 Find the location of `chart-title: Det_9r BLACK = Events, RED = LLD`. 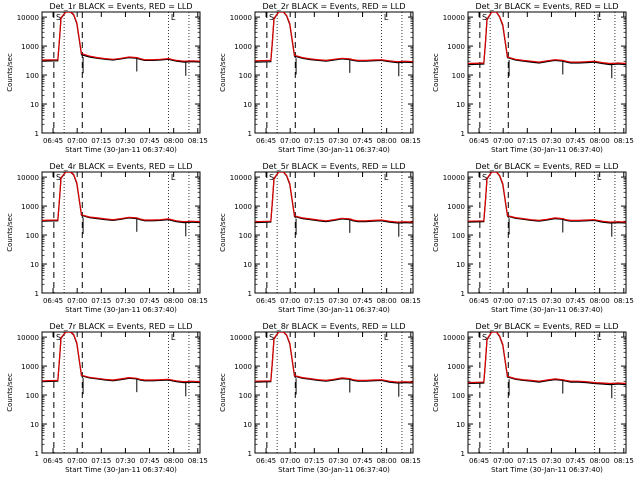

chart-title: Det_9r BLACK = Events, RED = LLD is located at coordinates (546, 326).